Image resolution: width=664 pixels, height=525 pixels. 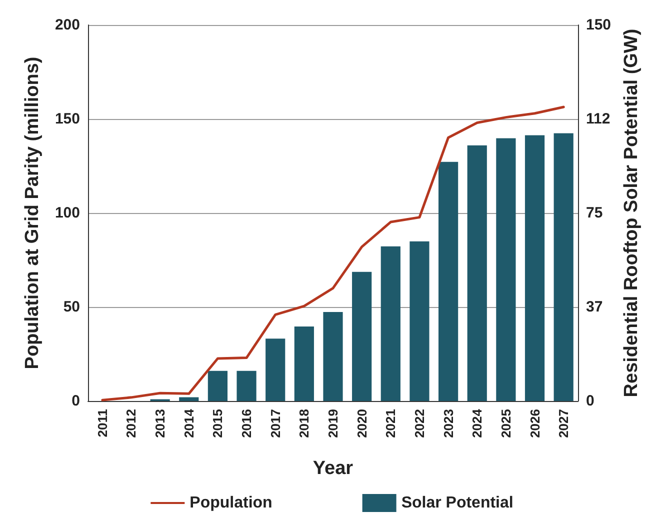 I want to click on legend-label: Solar Potential, so click(x=457, y=503).